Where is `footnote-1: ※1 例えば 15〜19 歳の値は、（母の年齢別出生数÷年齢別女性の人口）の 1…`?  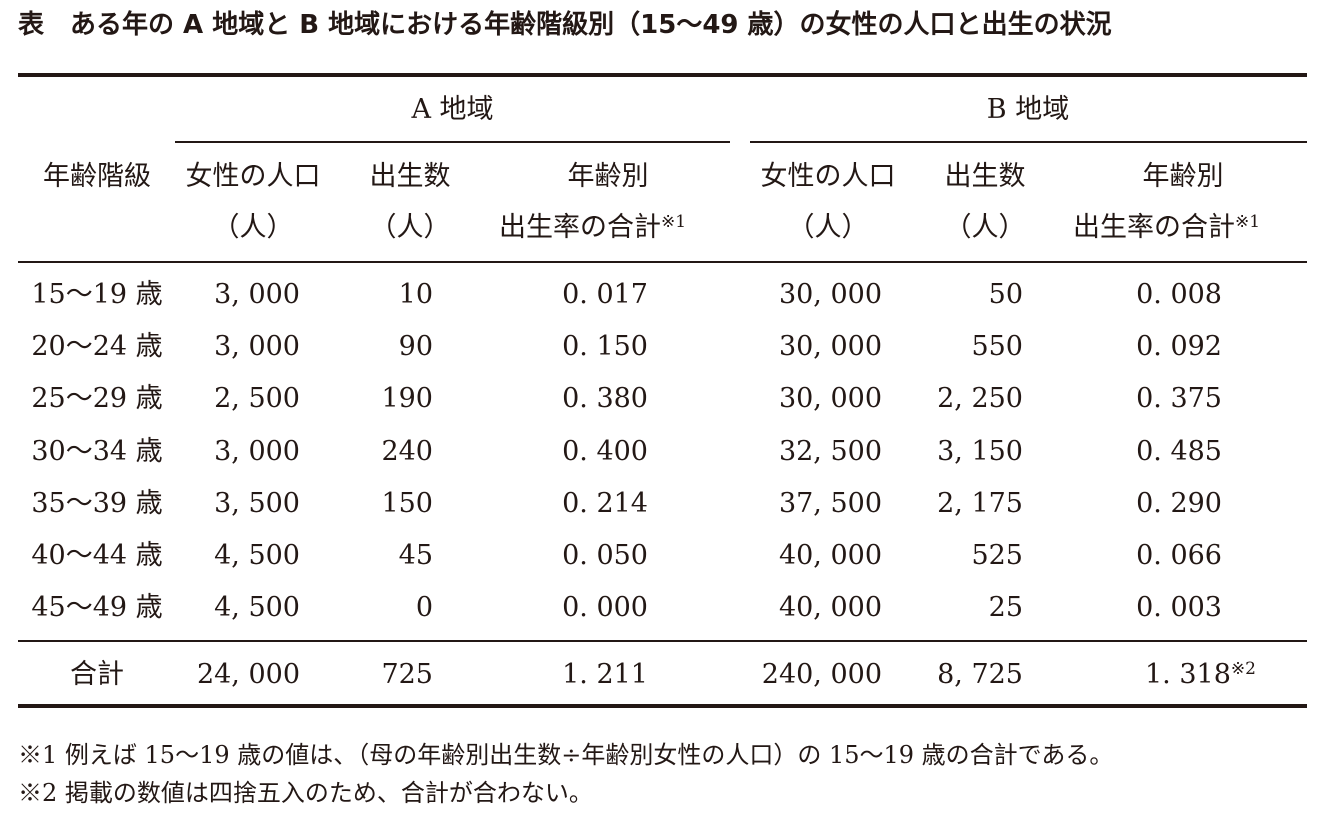
footnote-1: ※1 例えば 15〜19 歳の値は、（母の年齢別出生数÷年齢別女性の人口）の 1… is located at coordinates (566, 755).